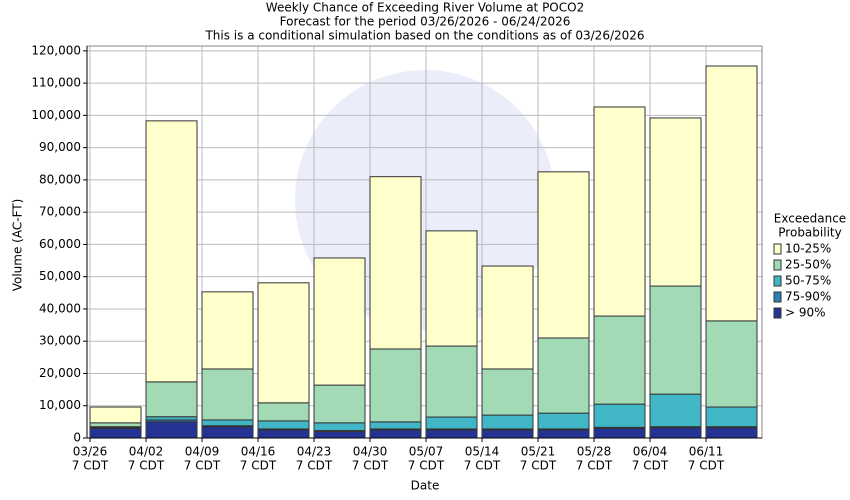 This screenshot has width=850, height=500. What do you see at coordinates (808, 265) in the screenshot?
I see `legend-label: 25-50%` at bounding box center [808, 265].